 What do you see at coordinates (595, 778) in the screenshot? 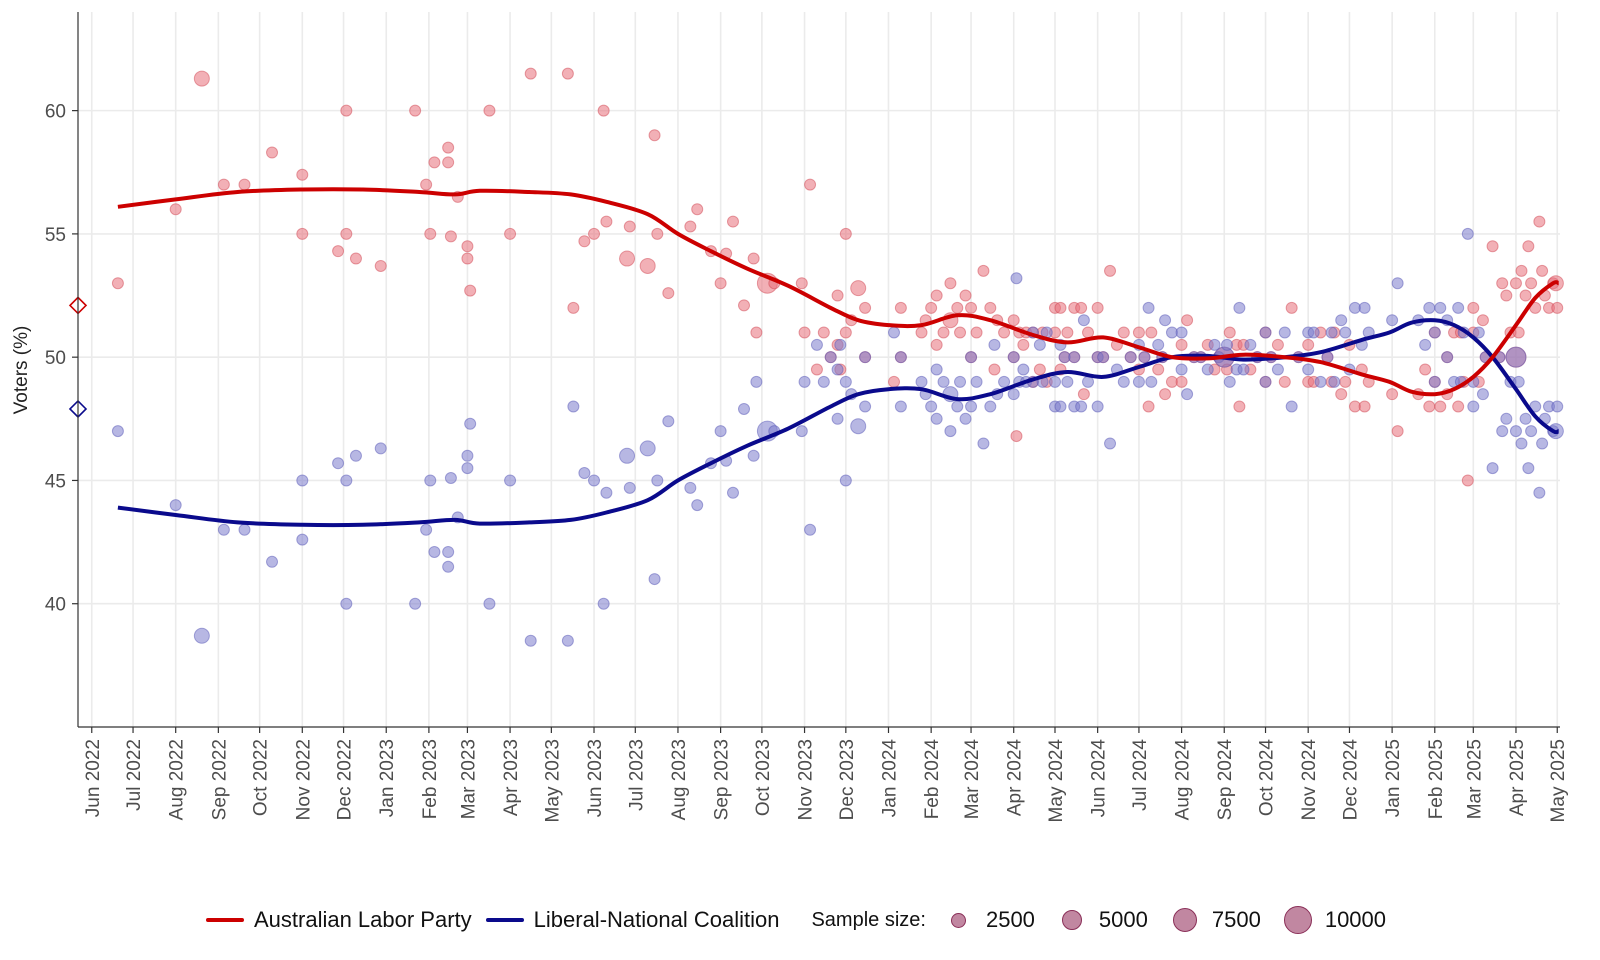
I see `x-tick-label: Jun 2023` at bounding box center [595, 778].